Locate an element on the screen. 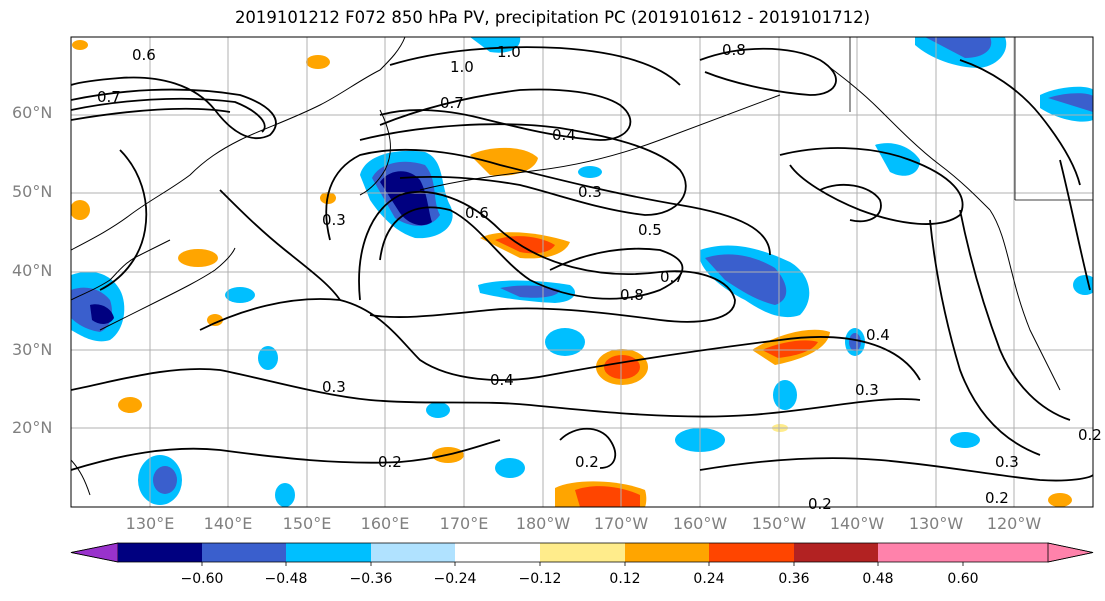 The image size is (1105, 601). pos-patch-s5 is located at coordinates (130, 405).